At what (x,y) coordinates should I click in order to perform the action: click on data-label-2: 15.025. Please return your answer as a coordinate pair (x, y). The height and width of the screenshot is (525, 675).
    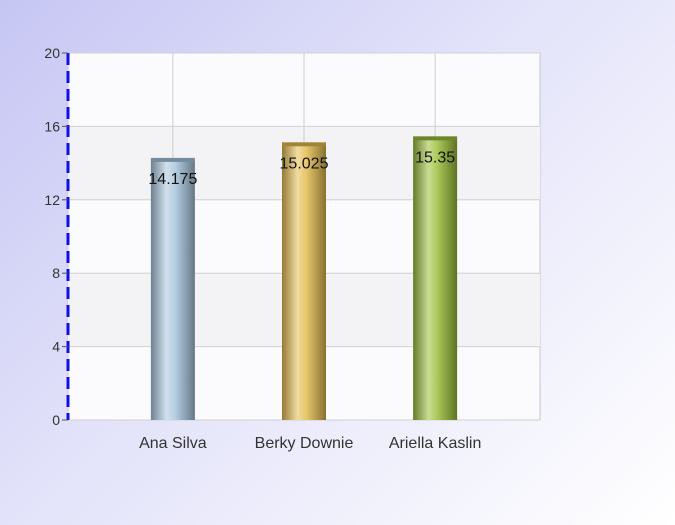
    Looking at the image, I should click on (304, 163).